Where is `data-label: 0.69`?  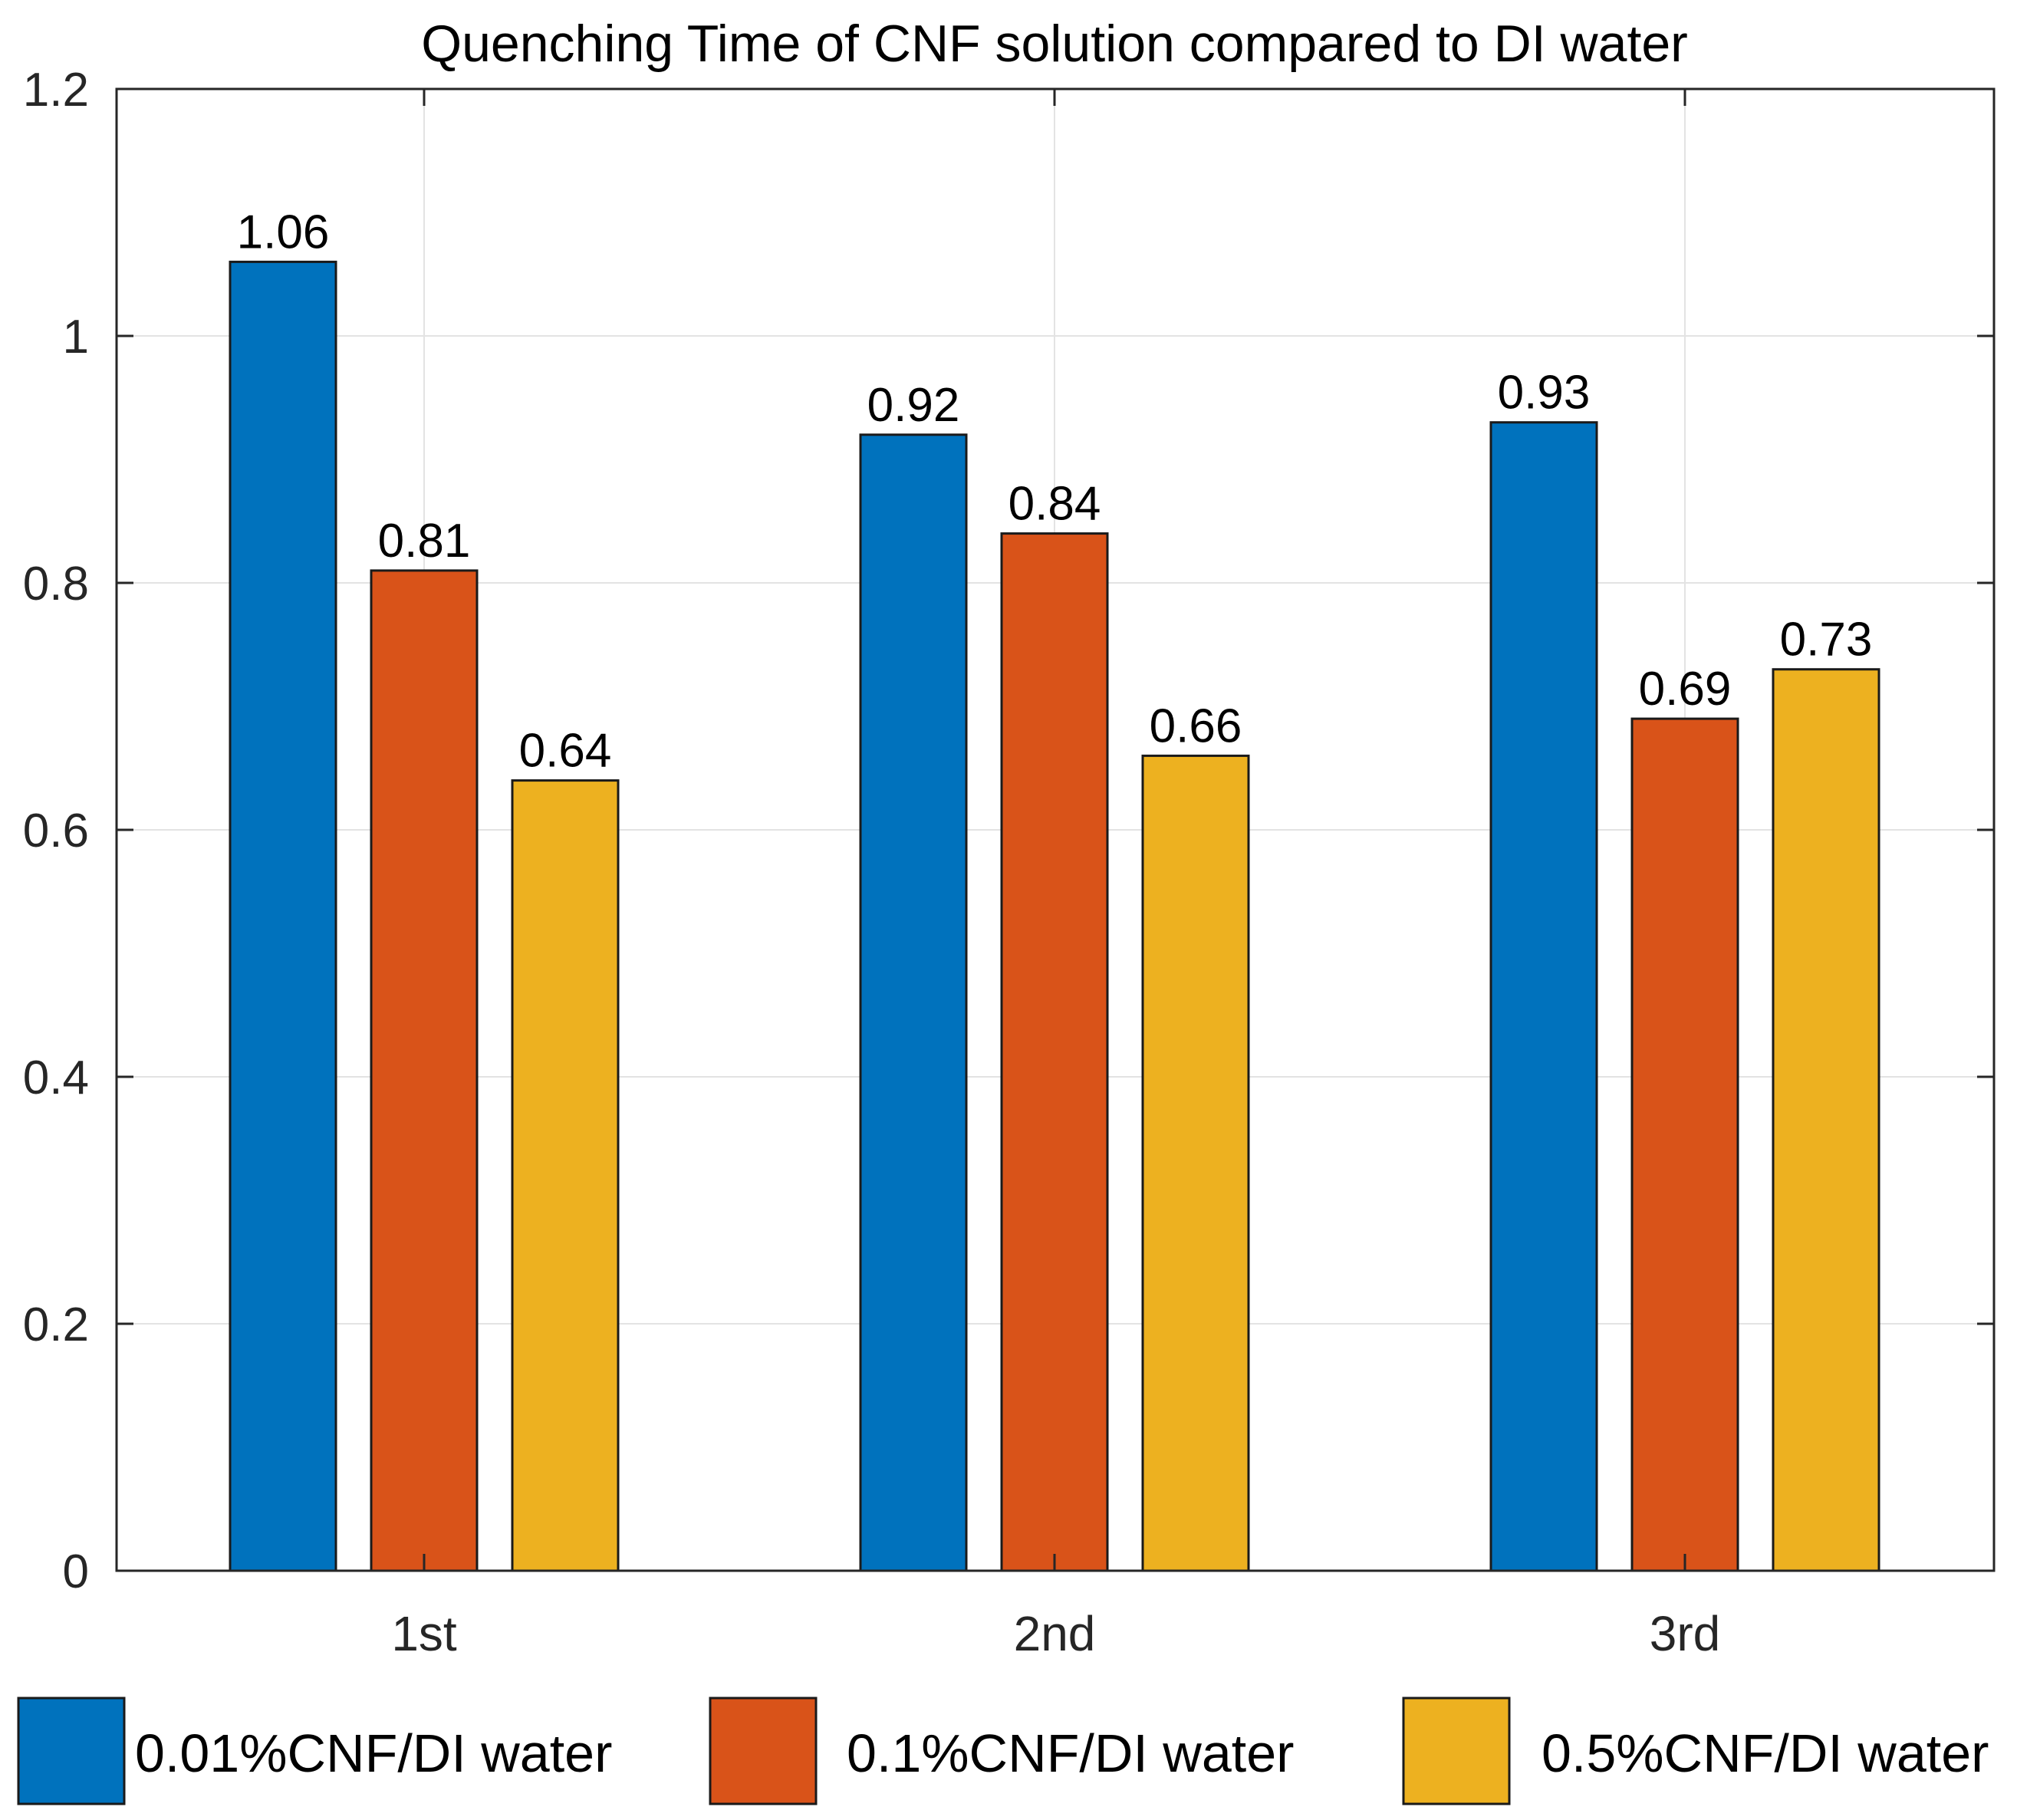
data-label: 0.69 is located at coordinates (1685, 689).